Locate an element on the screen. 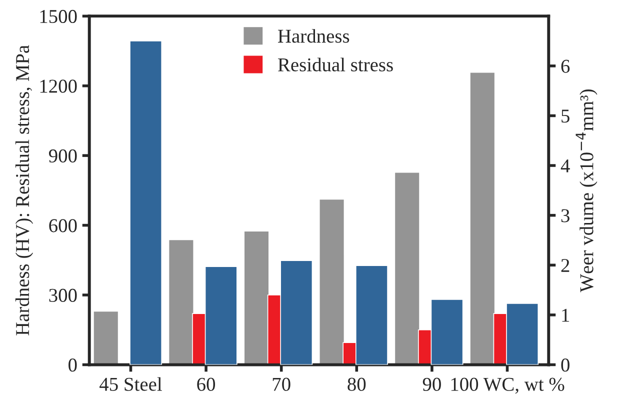  y2-tick-label: 6 is located at coordinates (565, 66).